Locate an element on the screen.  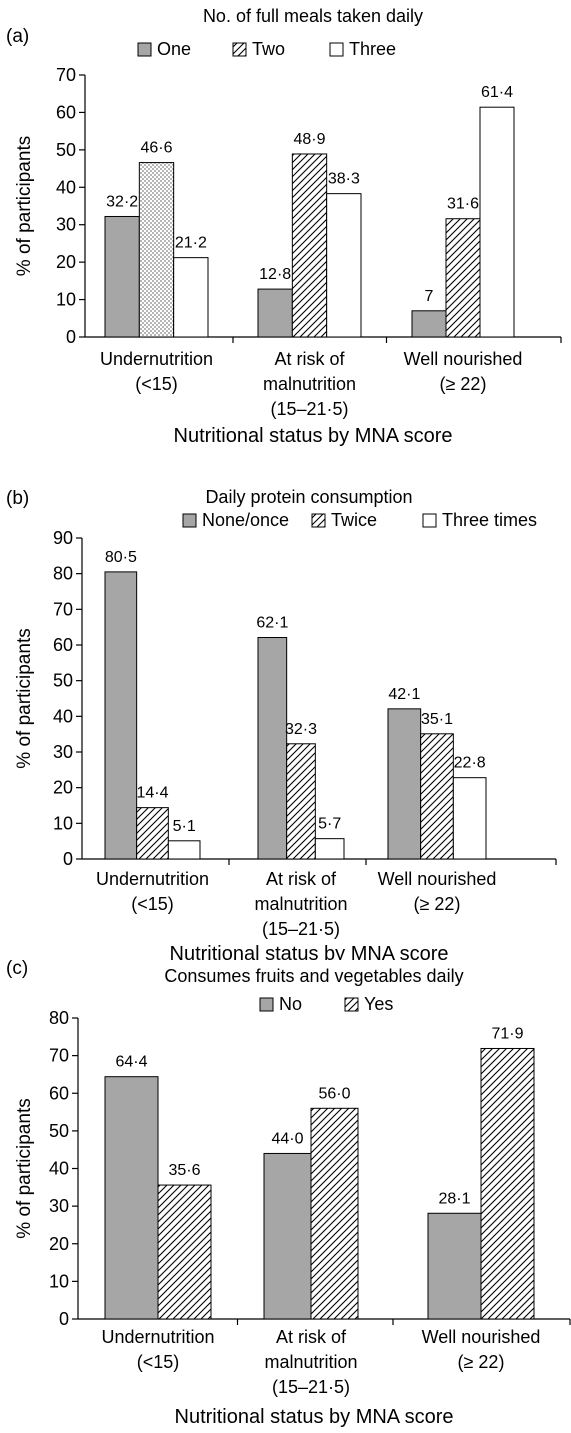
y-tick-label: 90 is located at coordinates (63, 538).